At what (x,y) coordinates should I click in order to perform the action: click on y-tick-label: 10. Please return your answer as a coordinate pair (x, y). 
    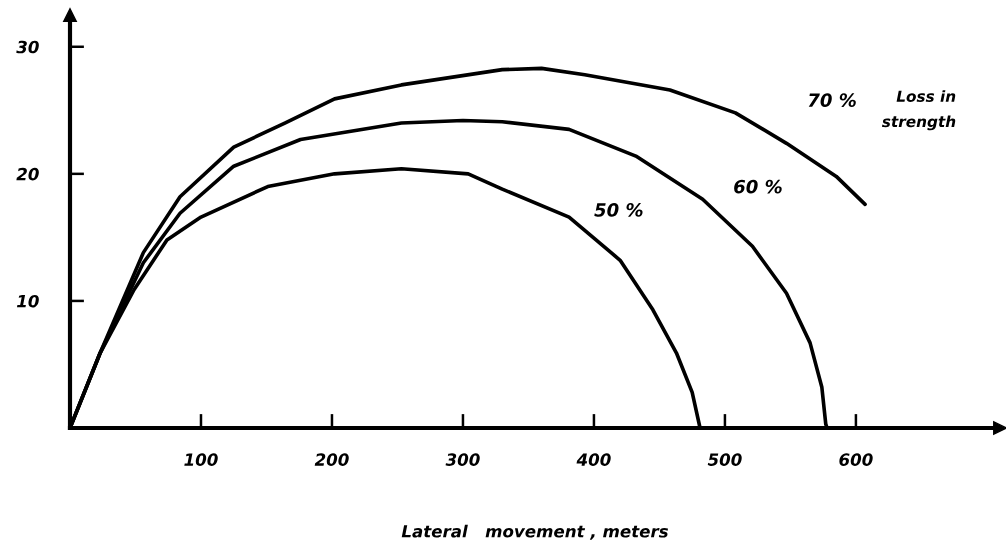
    Looking at the image, I should click on (27, 301).